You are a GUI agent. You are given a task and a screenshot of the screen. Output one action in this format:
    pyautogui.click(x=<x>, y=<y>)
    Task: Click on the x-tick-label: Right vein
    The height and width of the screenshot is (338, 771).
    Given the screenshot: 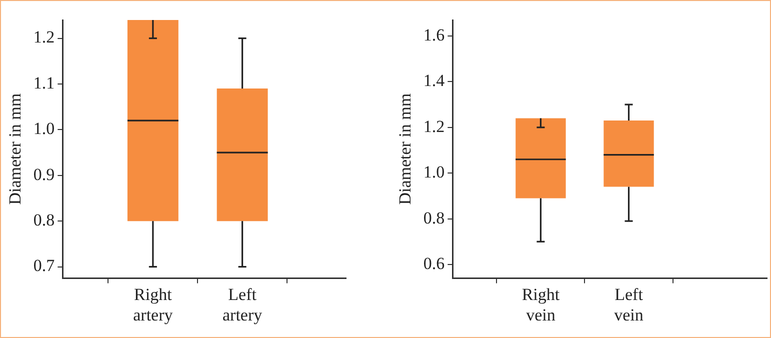 What is the action you would take?
    pyautogui.click(x=541, y=304)
    